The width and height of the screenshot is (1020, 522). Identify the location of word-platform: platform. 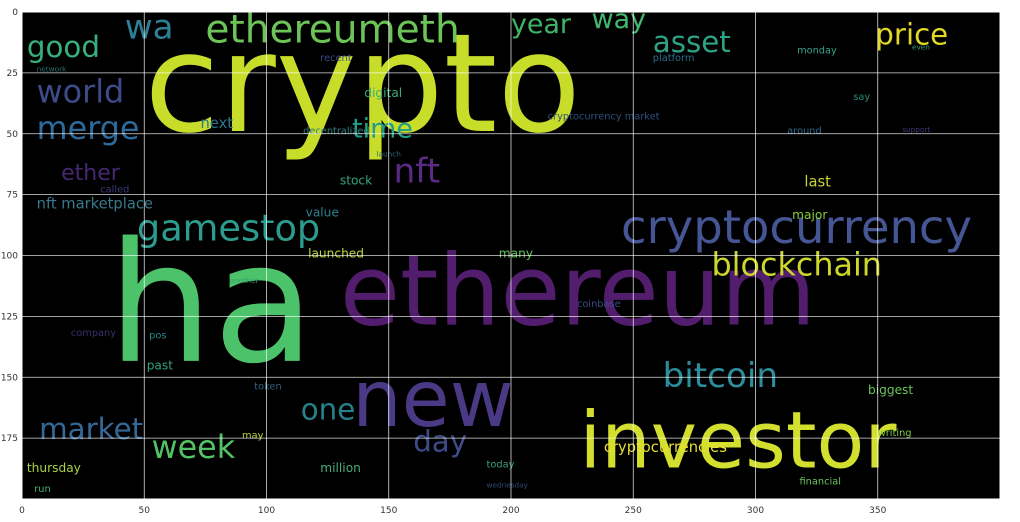
(674, 58).